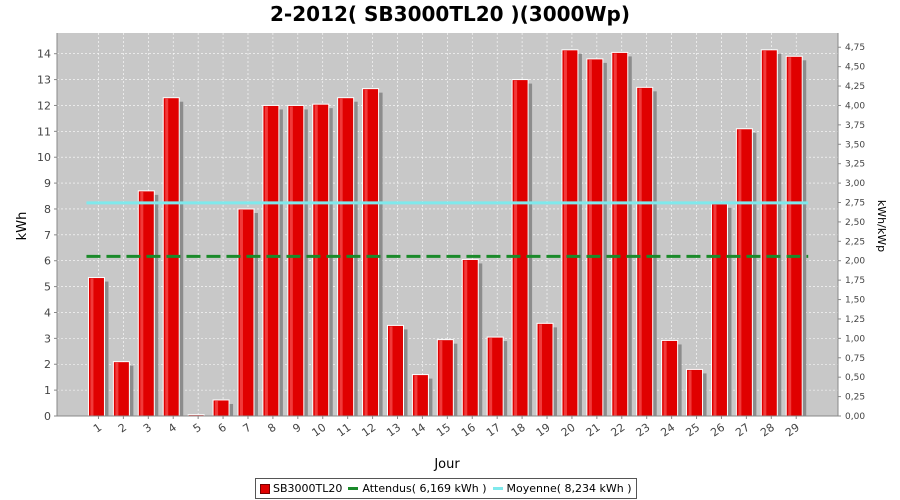 Image resolution: width=900 pixels, height=500 pixels. What do you see at coordinates (569, 488) in the screenshot?
I see `legend-label-moyenne: Moyenne( 8,234 kWh )` at bounding box center [569, 488].